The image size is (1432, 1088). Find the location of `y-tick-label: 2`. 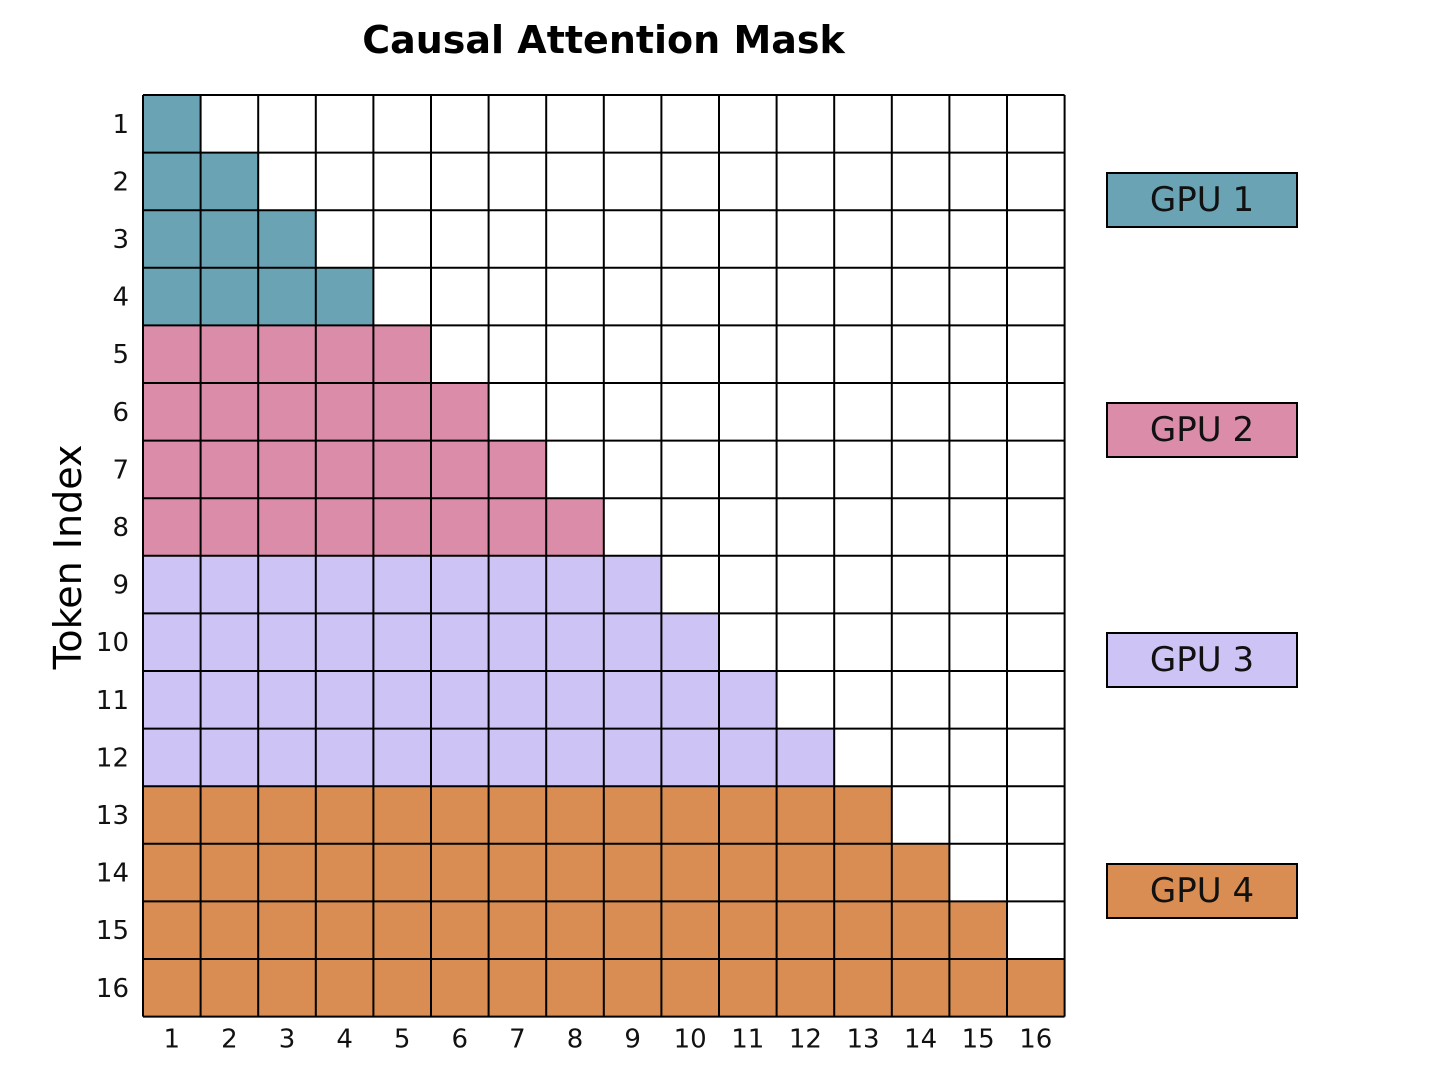

y-tick-label: 2 is located at coordinates (120, 182).